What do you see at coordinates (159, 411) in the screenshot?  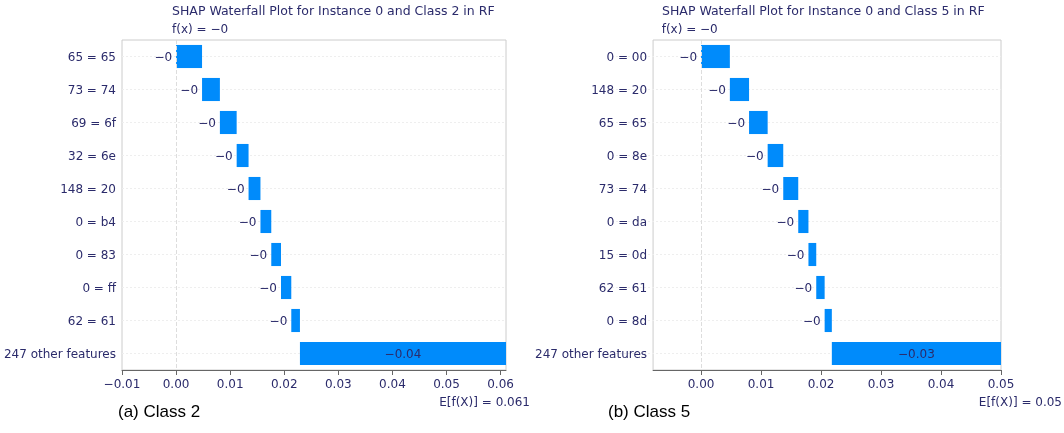 I see `text: (a) Class 2` at bounding box center [159, 411].